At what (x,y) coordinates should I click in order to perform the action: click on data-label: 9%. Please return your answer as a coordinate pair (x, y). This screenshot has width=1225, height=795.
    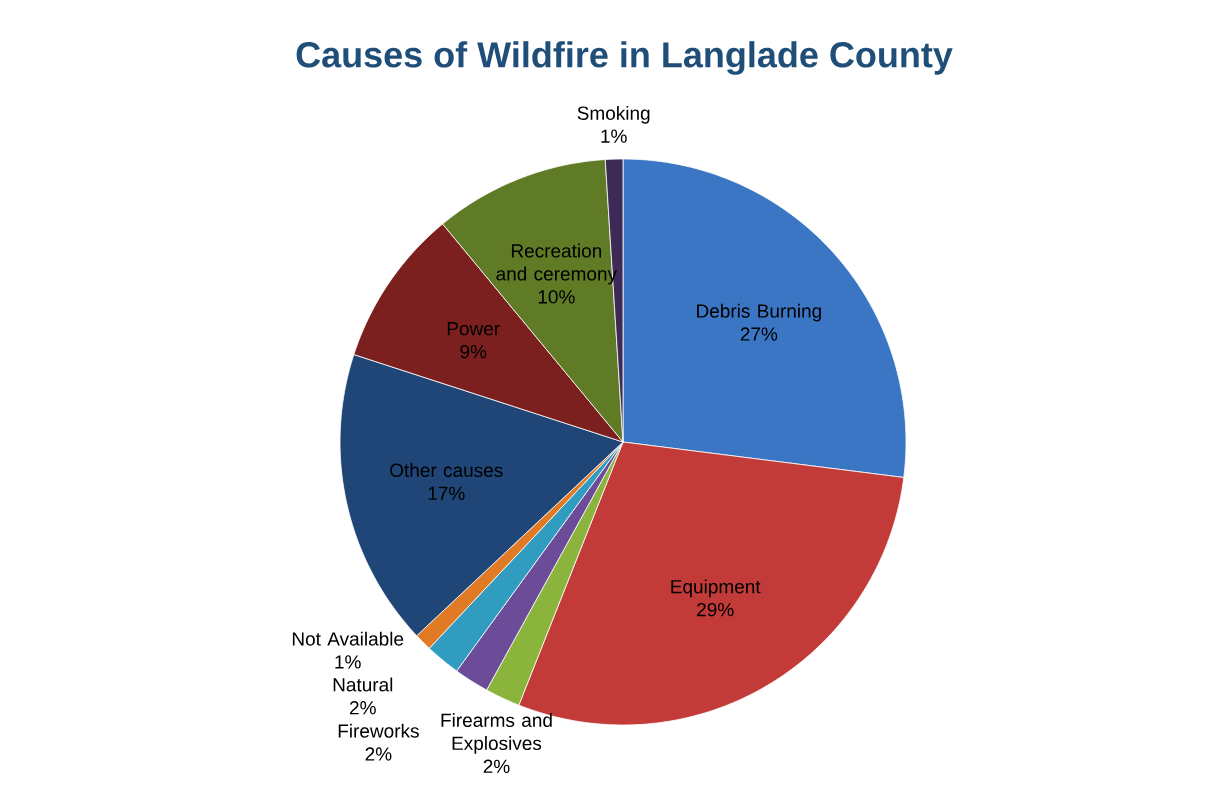
    Looking at the image, I should click on (473, 351).